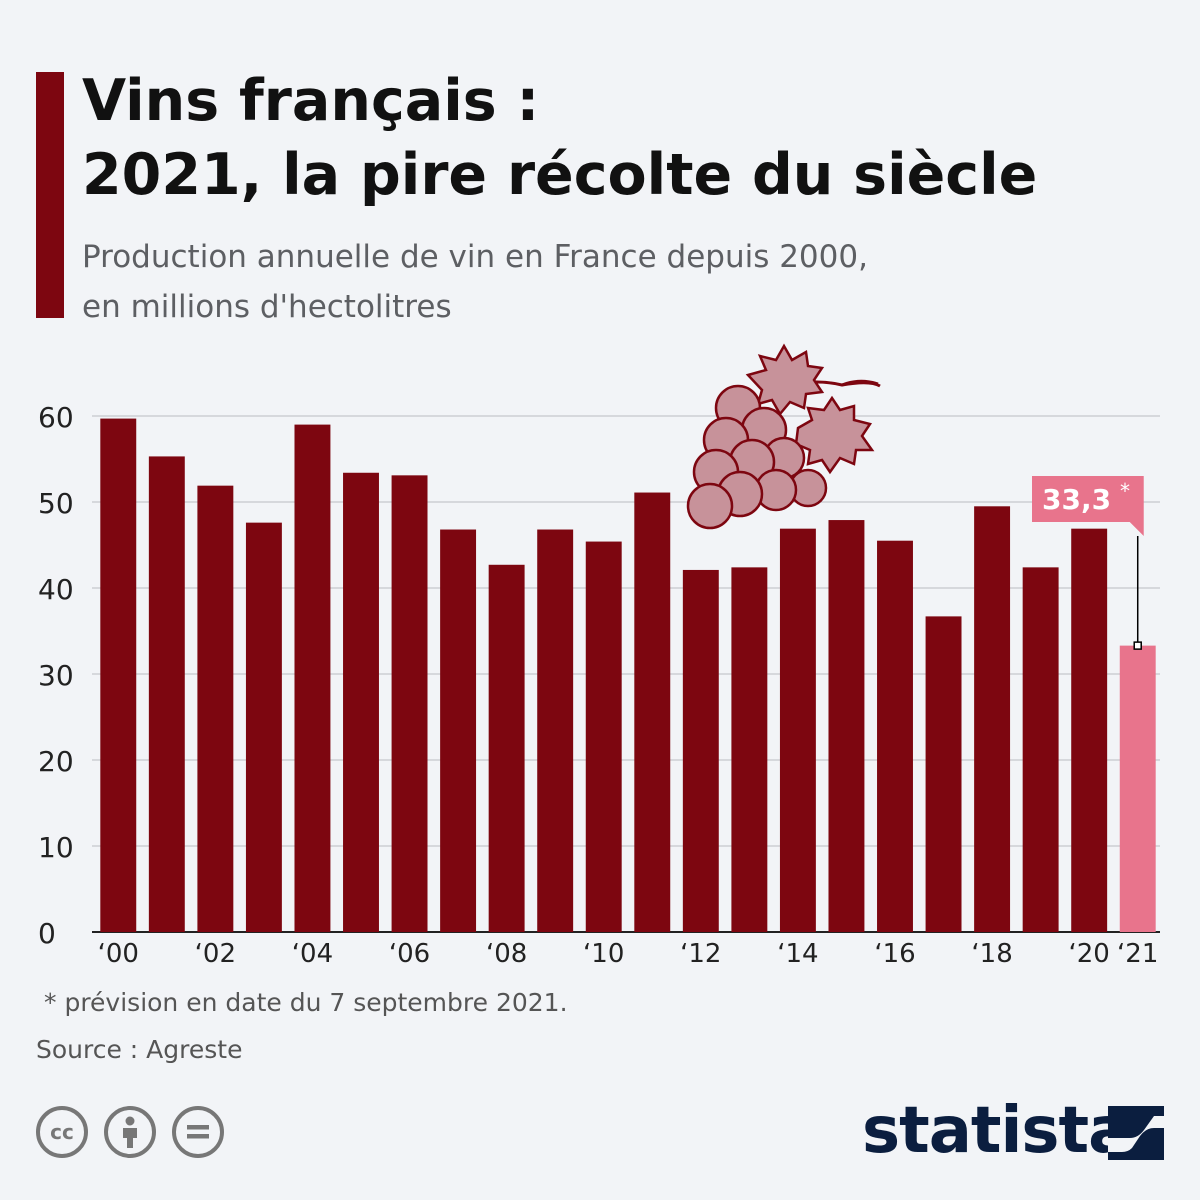 The image size is (1200, 1200). What do you see at coordinates (306, 1002) in the screenshot?
I see `footnote: * prévision en date du 7 septembre 2021.` at bounding box center [306, 1002].